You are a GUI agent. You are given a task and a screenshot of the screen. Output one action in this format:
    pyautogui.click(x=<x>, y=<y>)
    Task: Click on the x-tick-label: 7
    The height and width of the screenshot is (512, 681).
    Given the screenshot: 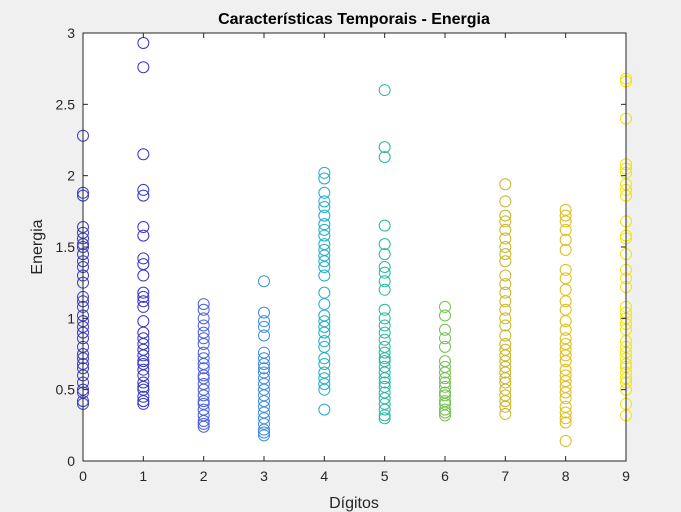 What is the action you would take?
    pyautogui.click(x=505, y=476)
    